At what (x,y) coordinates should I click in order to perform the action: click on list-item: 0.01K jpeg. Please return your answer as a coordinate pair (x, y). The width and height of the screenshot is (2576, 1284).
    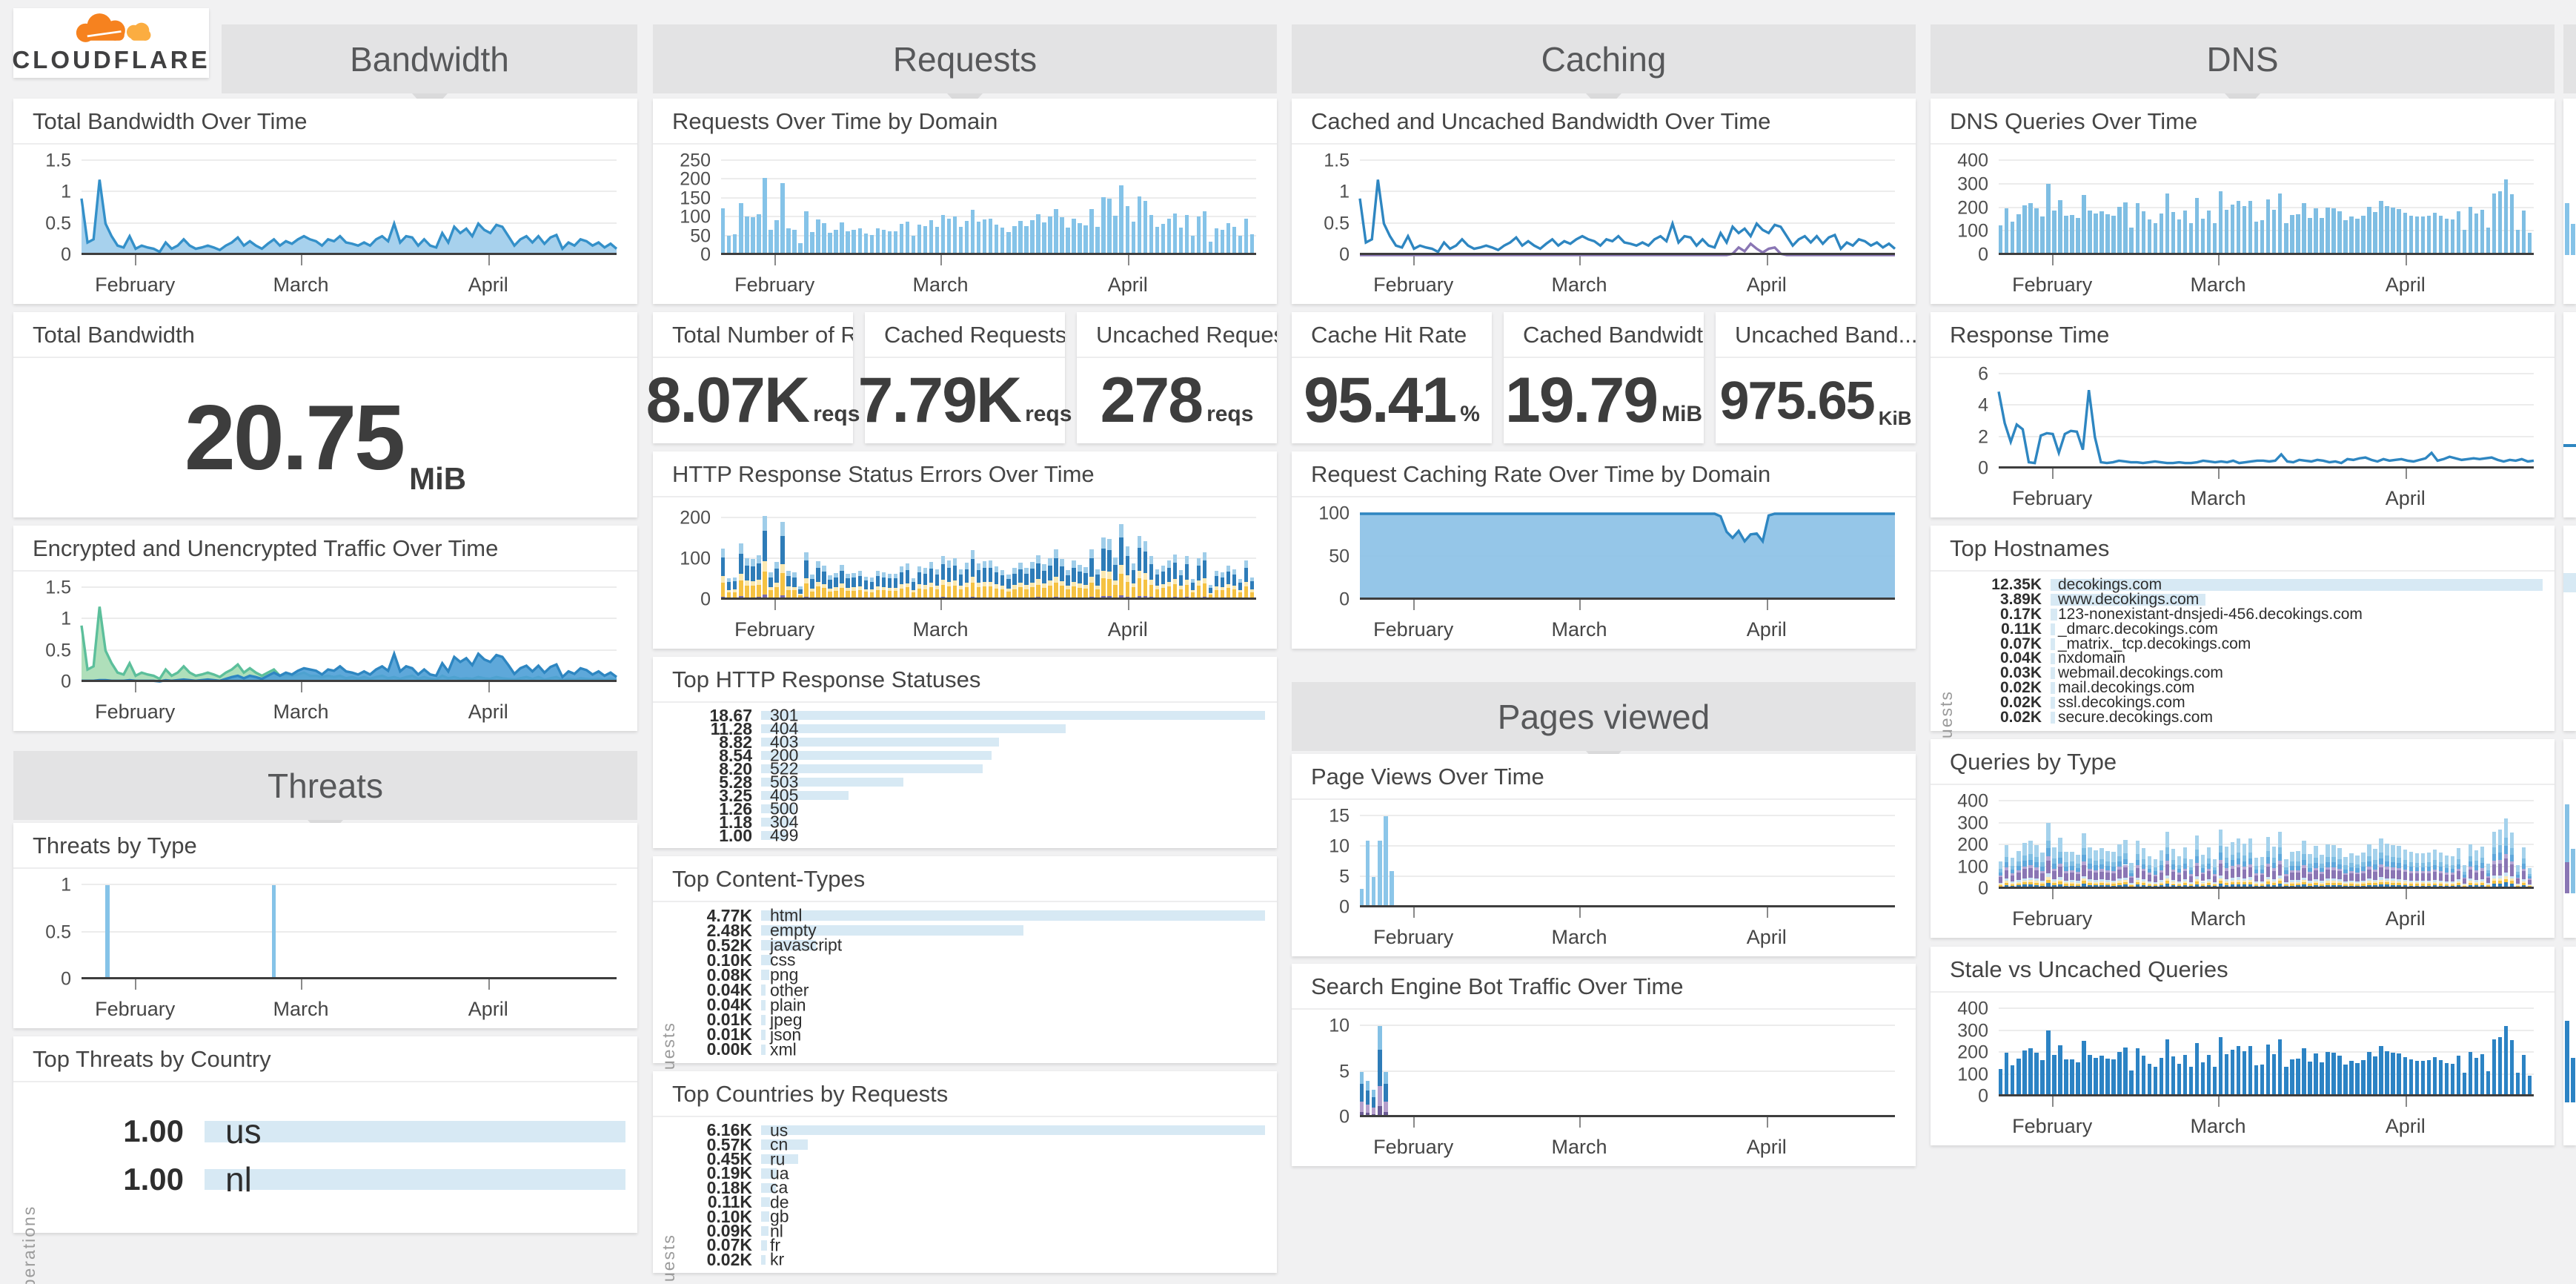
    Looking at the image, I should click on (963, 1020).